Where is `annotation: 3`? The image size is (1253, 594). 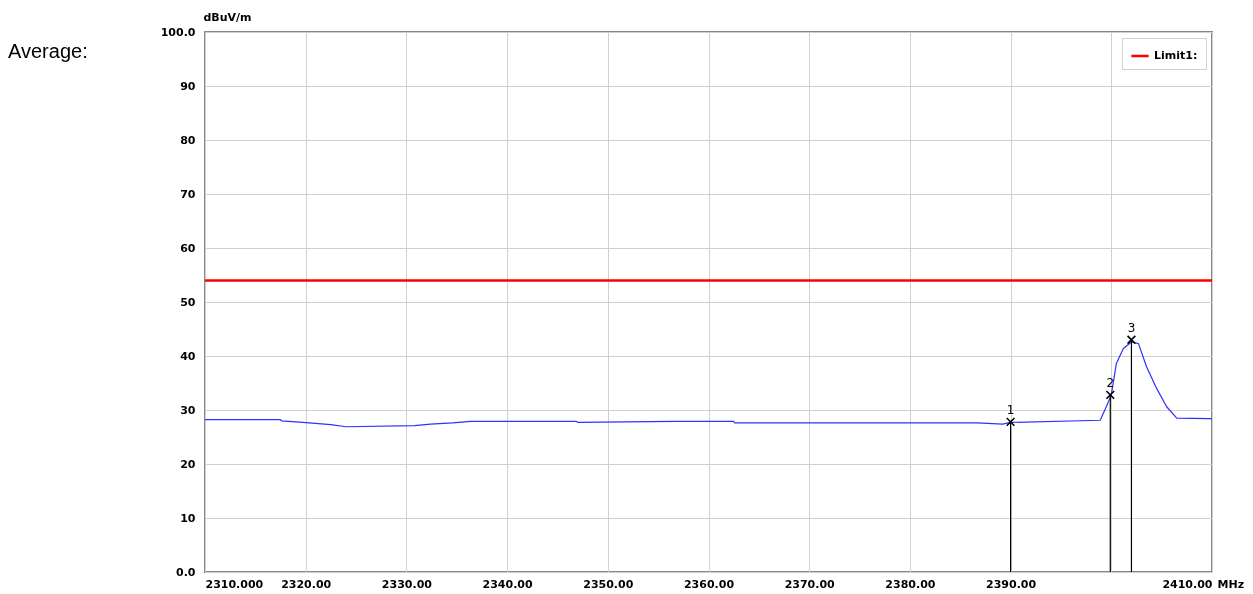 annotation: 3 is located at coordinates (1131, 327).